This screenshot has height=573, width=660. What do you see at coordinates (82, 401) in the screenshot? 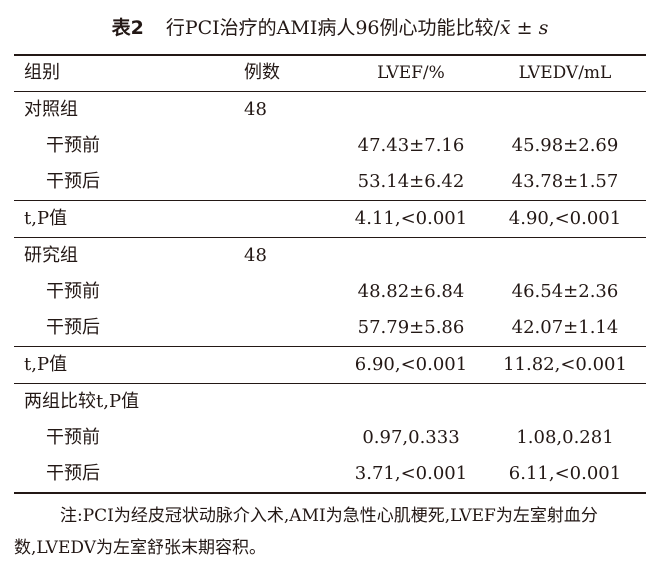
I see `row-group-label: 两组比较t,P值` at bounding box center [82, 401].